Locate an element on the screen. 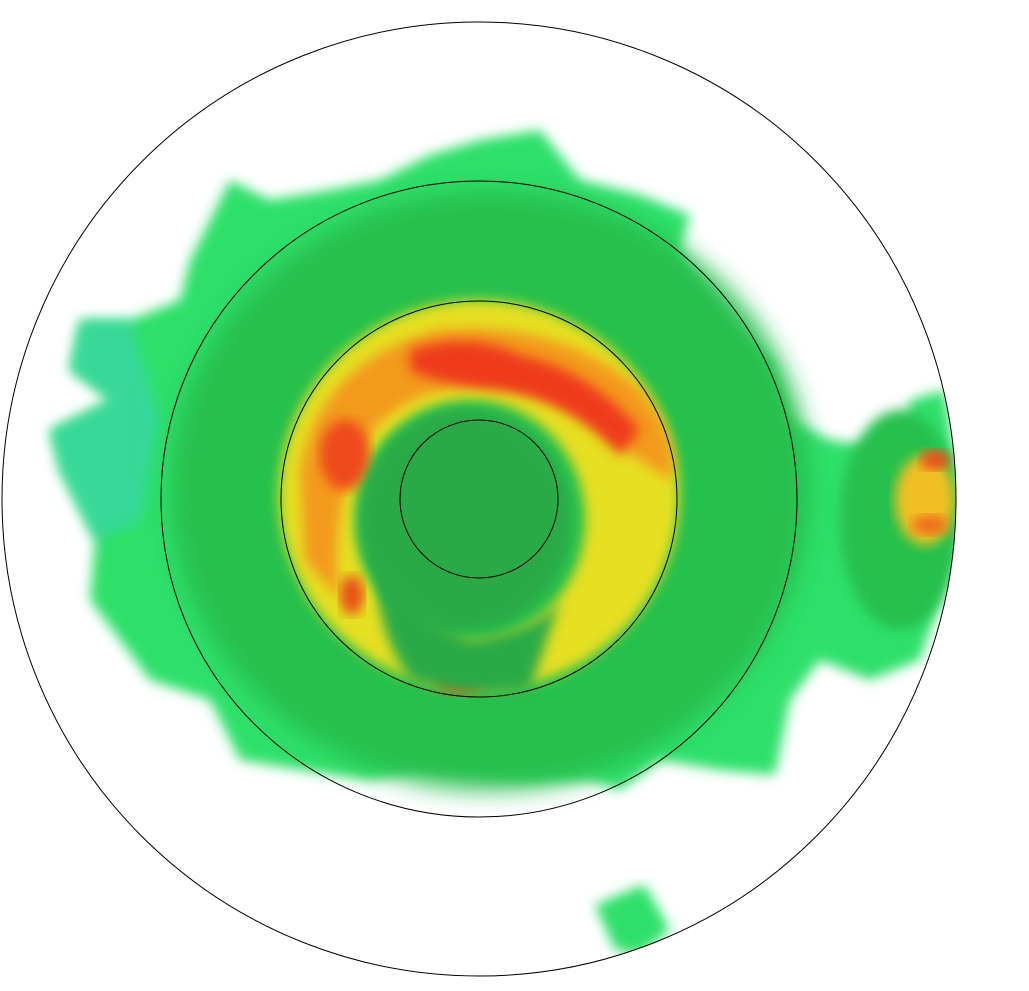  edge-echo is located at coordinates (105, 430).